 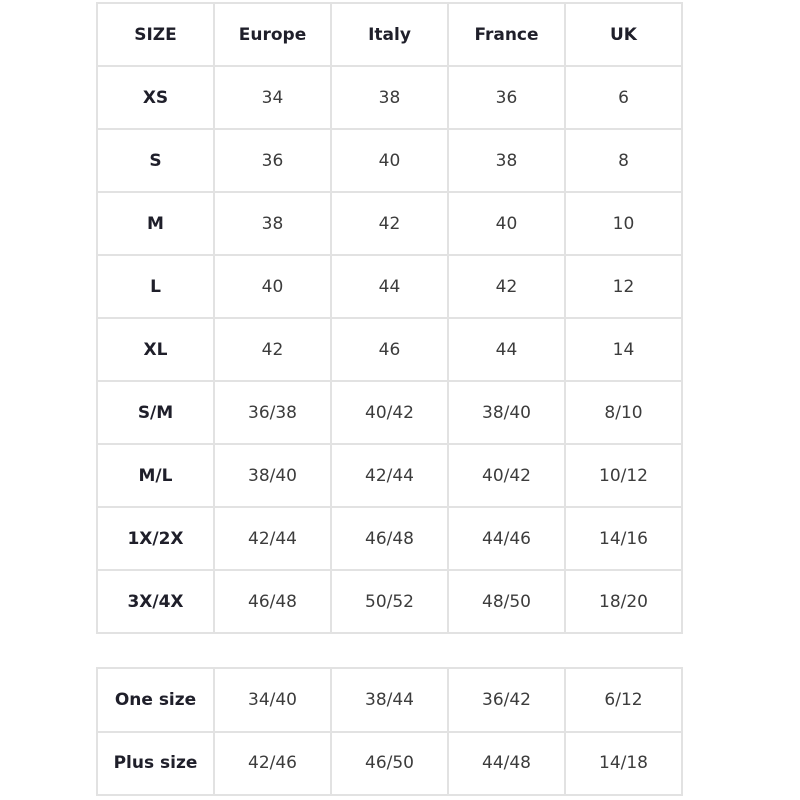 What do you see at coordinates (623, 349) in the screenshot?
I see `size-value-cell: 14` at bounding box center [623, 349].